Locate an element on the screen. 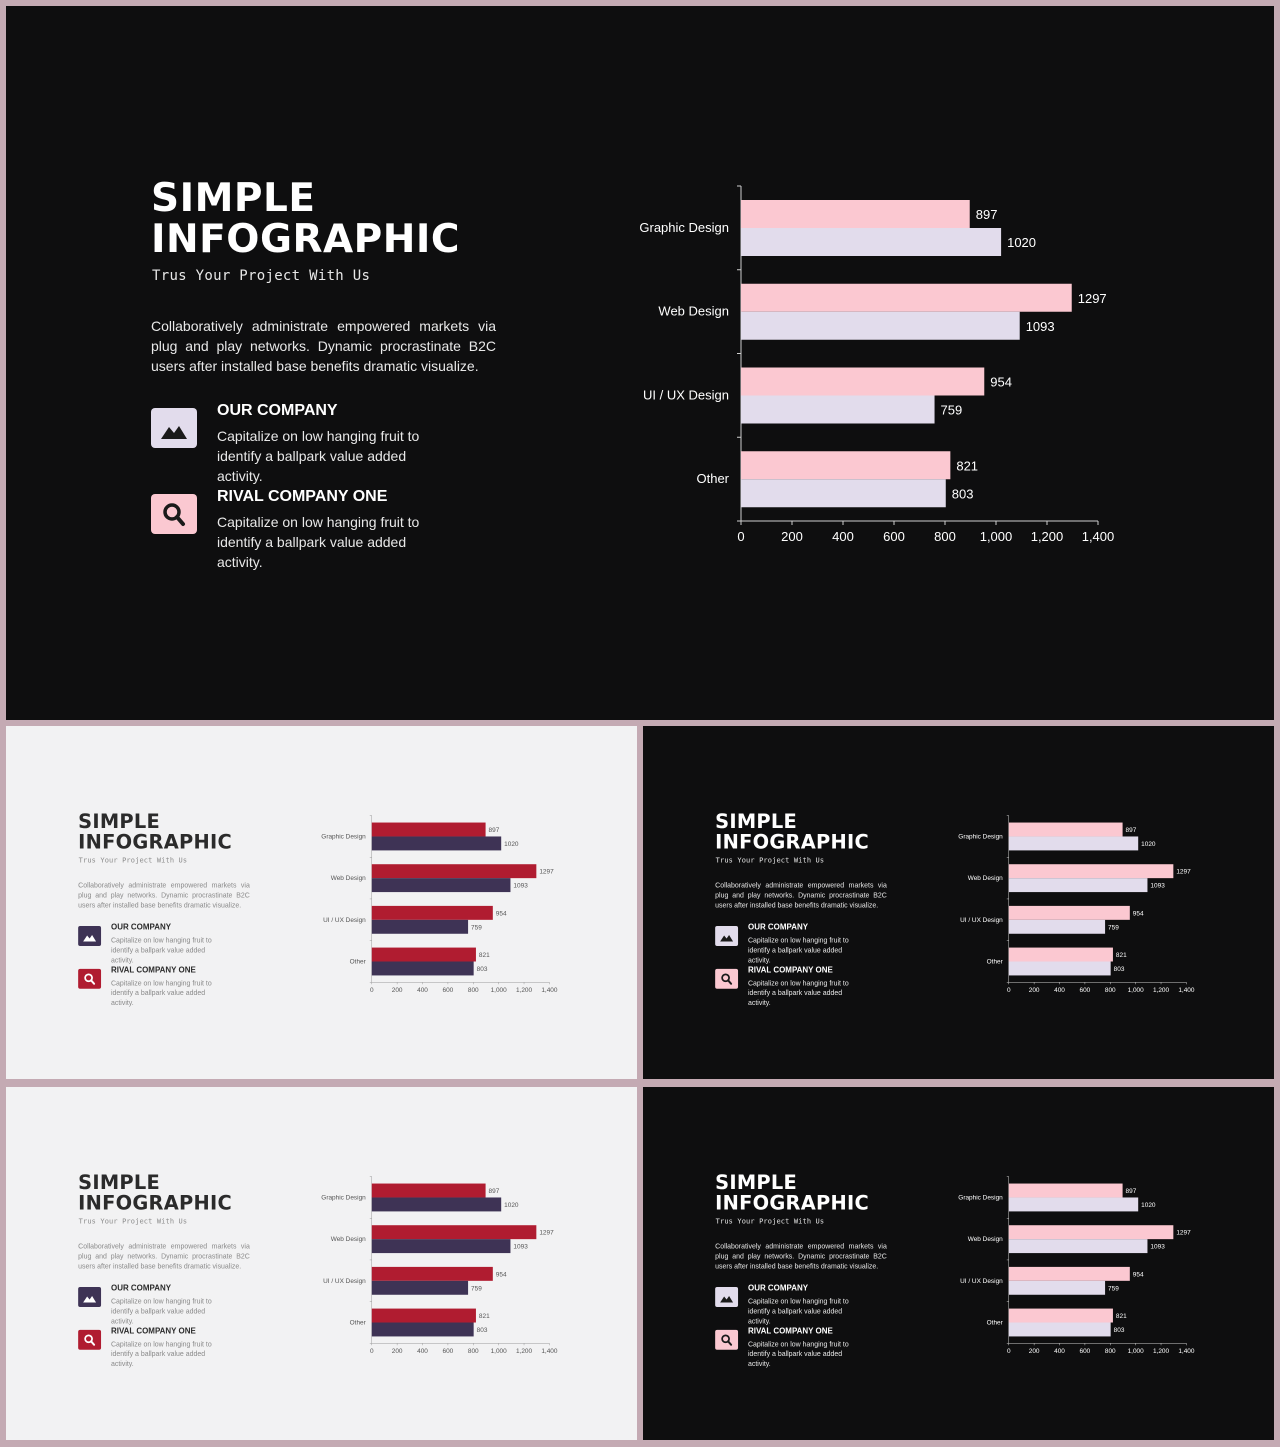 This screenshot has height=1447, width=1280. feature-title: RIVAL COMPANY ONE is located at coordinates (790, 970).